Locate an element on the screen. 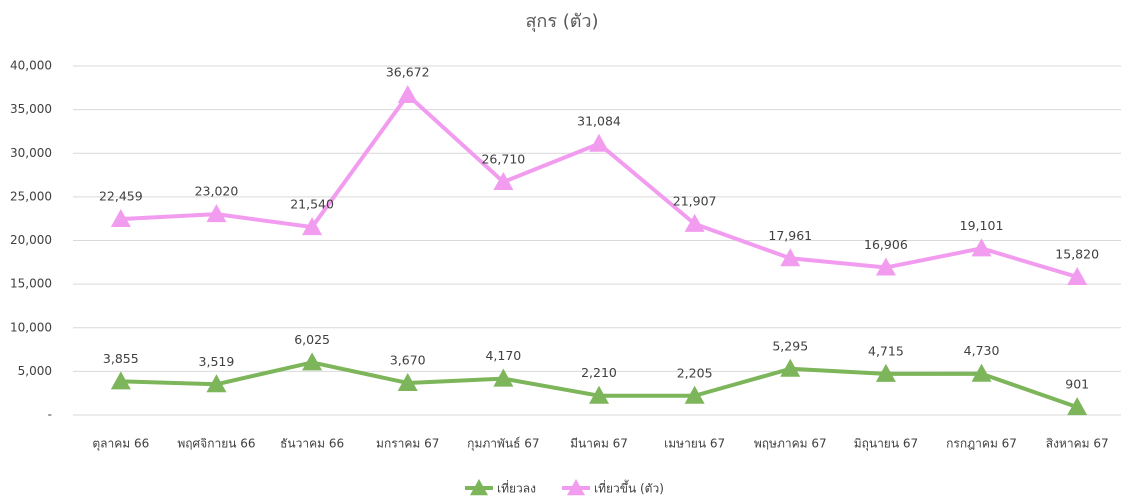 The image size is (1124, 499). y-tick-label: 30,000 is located at coordinates (31, 153).